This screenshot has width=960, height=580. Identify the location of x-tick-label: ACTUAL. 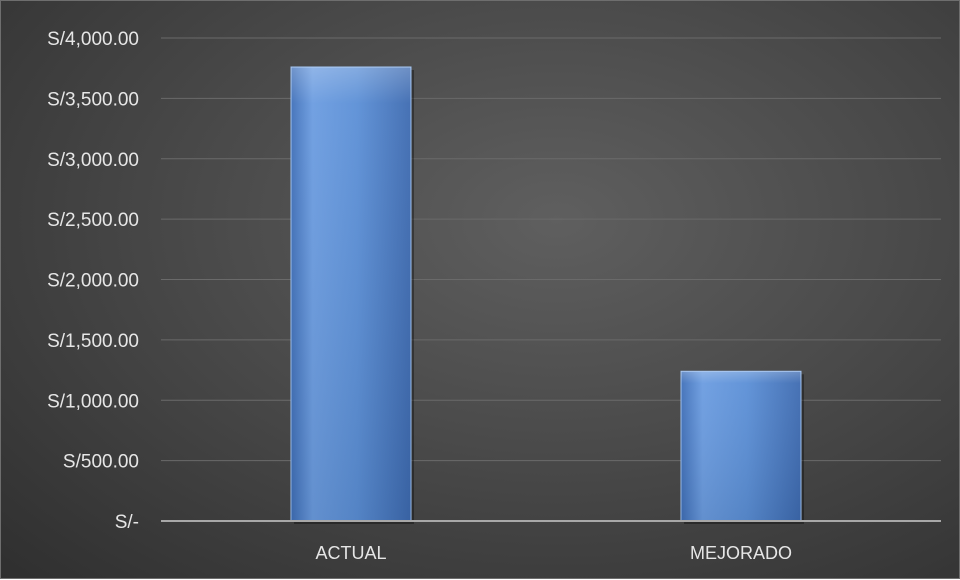
(350, 553).